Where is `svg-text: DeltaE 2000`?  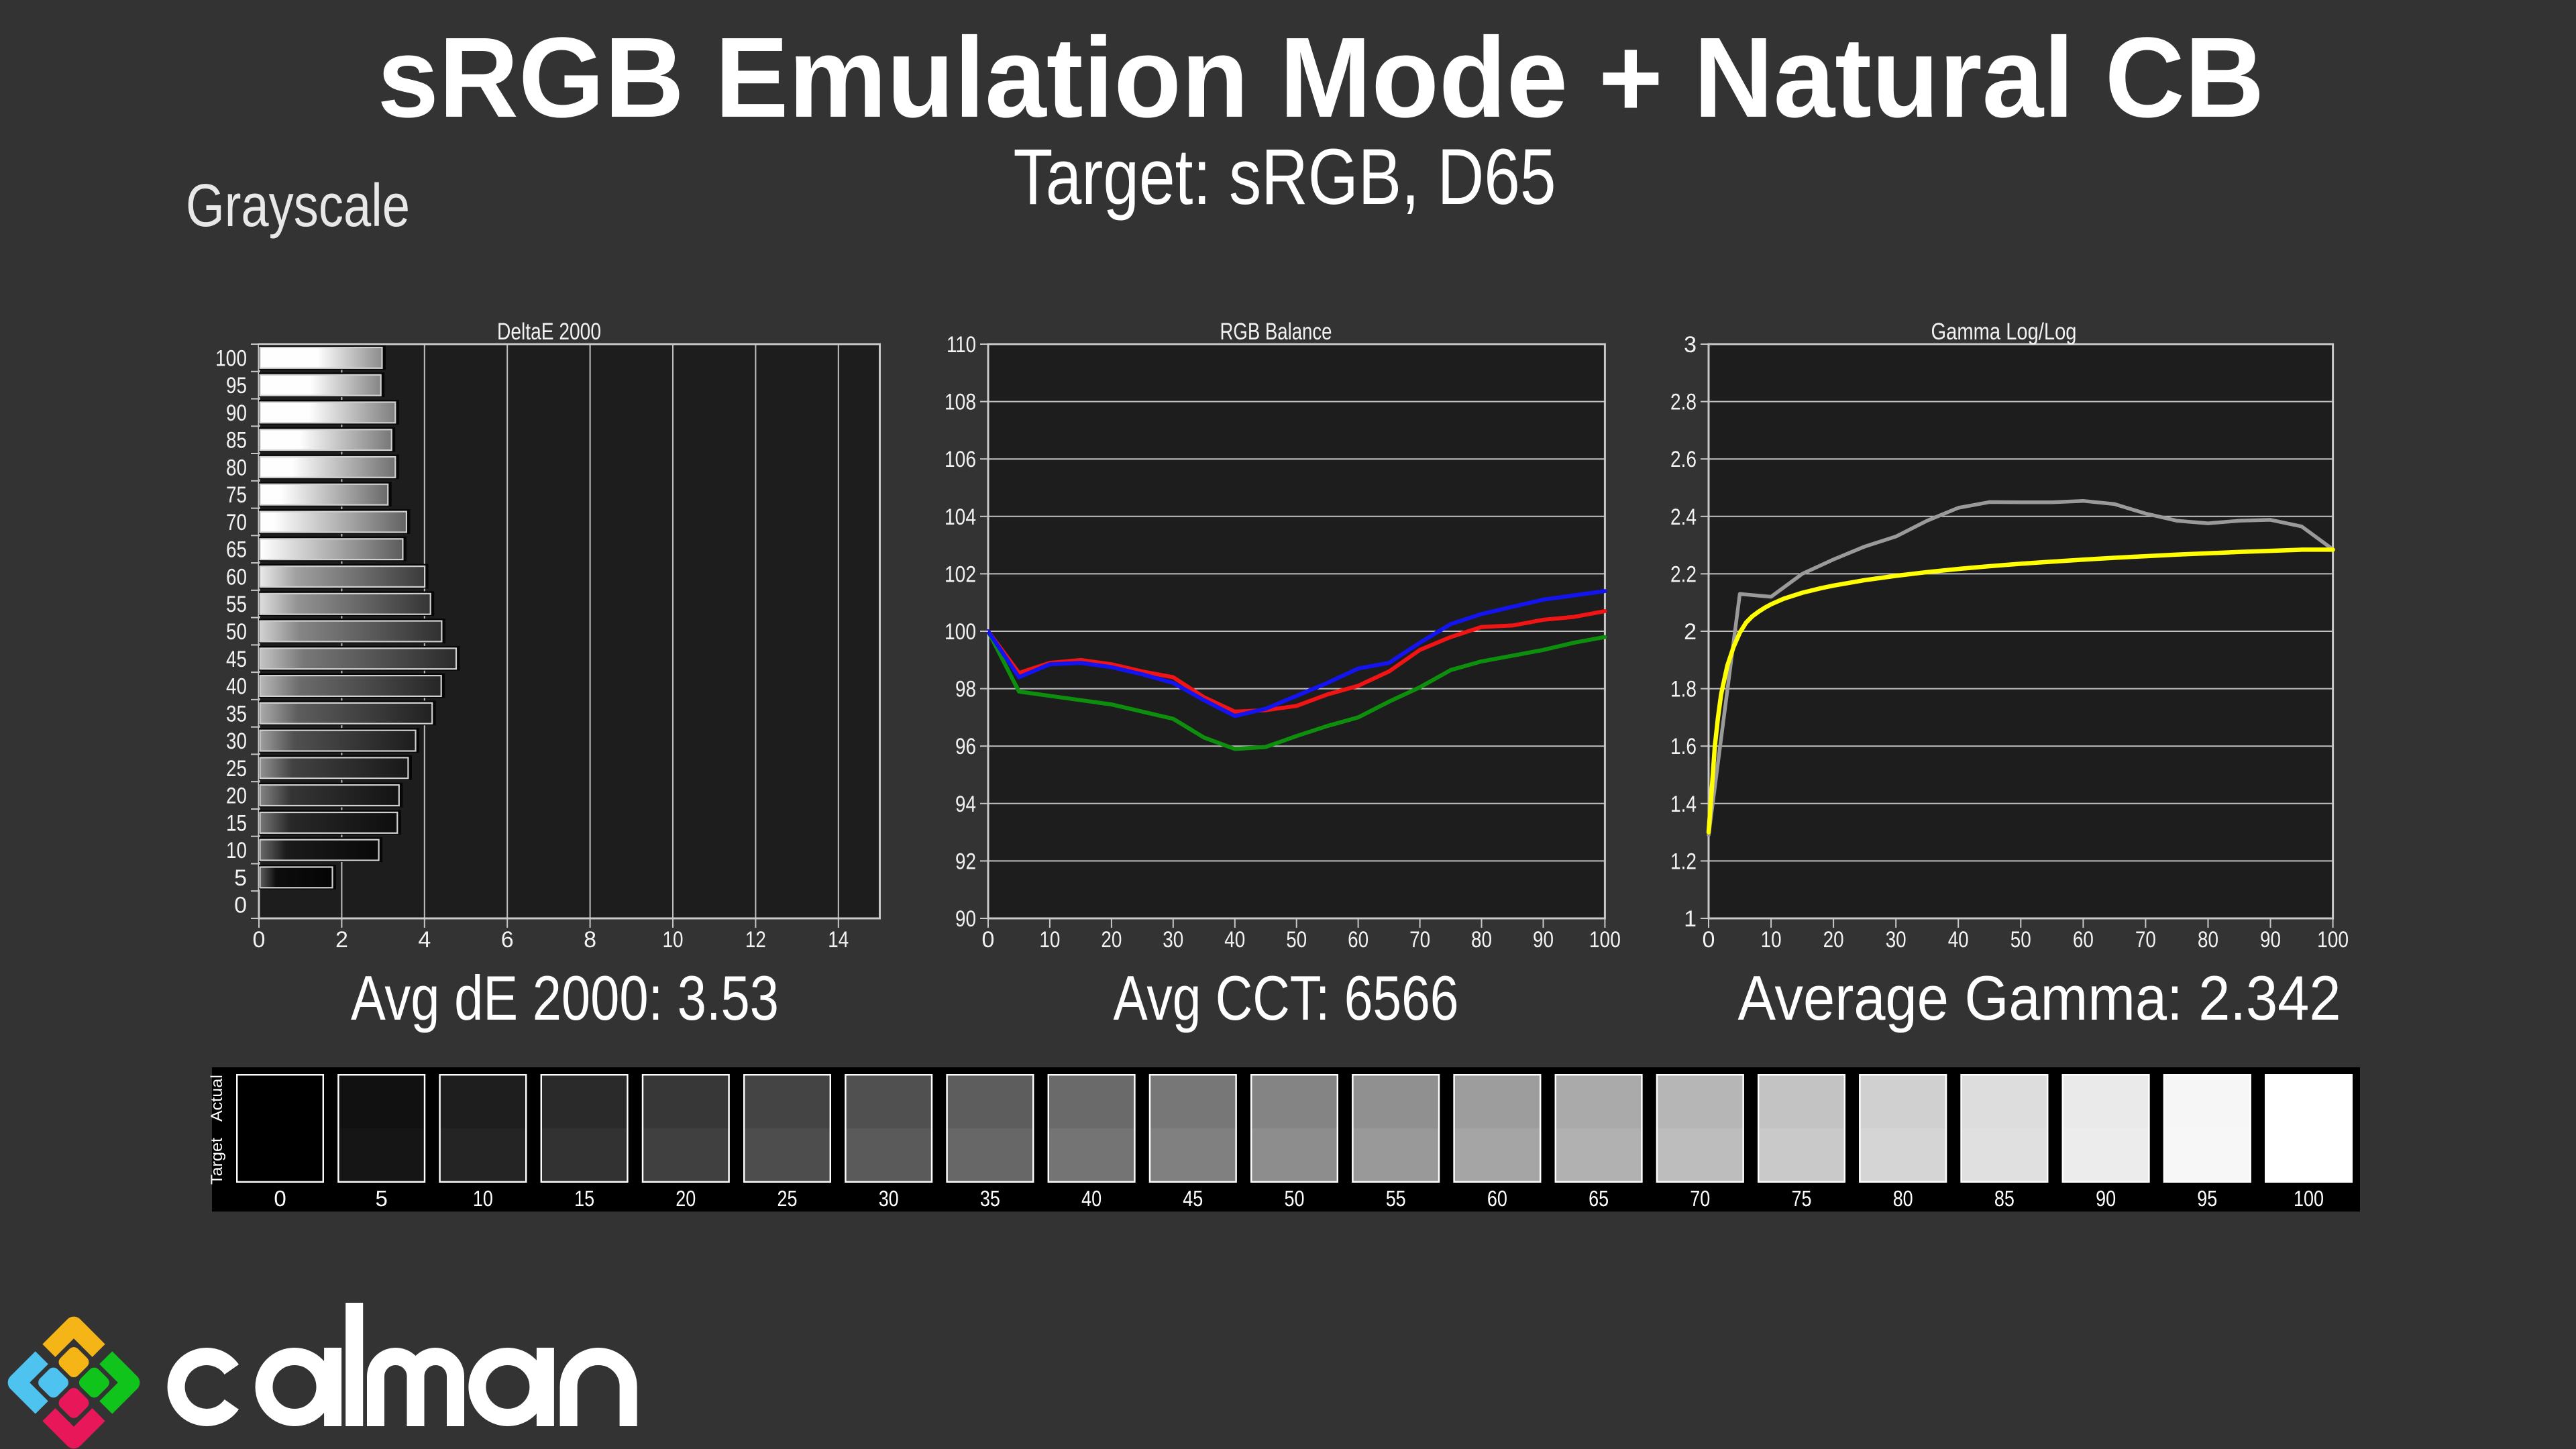
svg-text: DeltaE 2000 is located at coordinates (549, 332).